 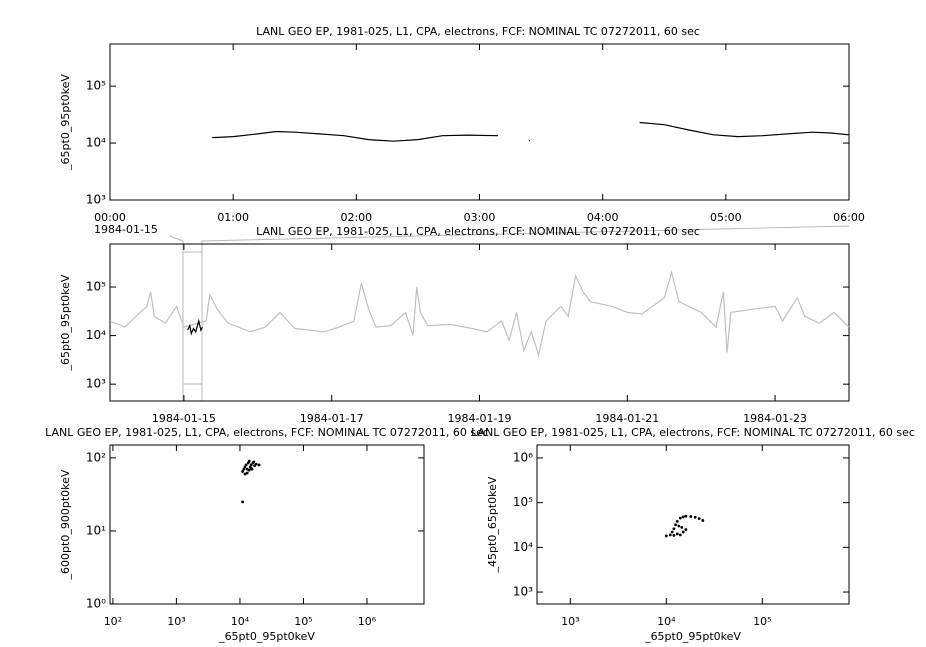 I want to click on y-axis-label: _600pt0_900pt0keV, so click(x=65, y=524).